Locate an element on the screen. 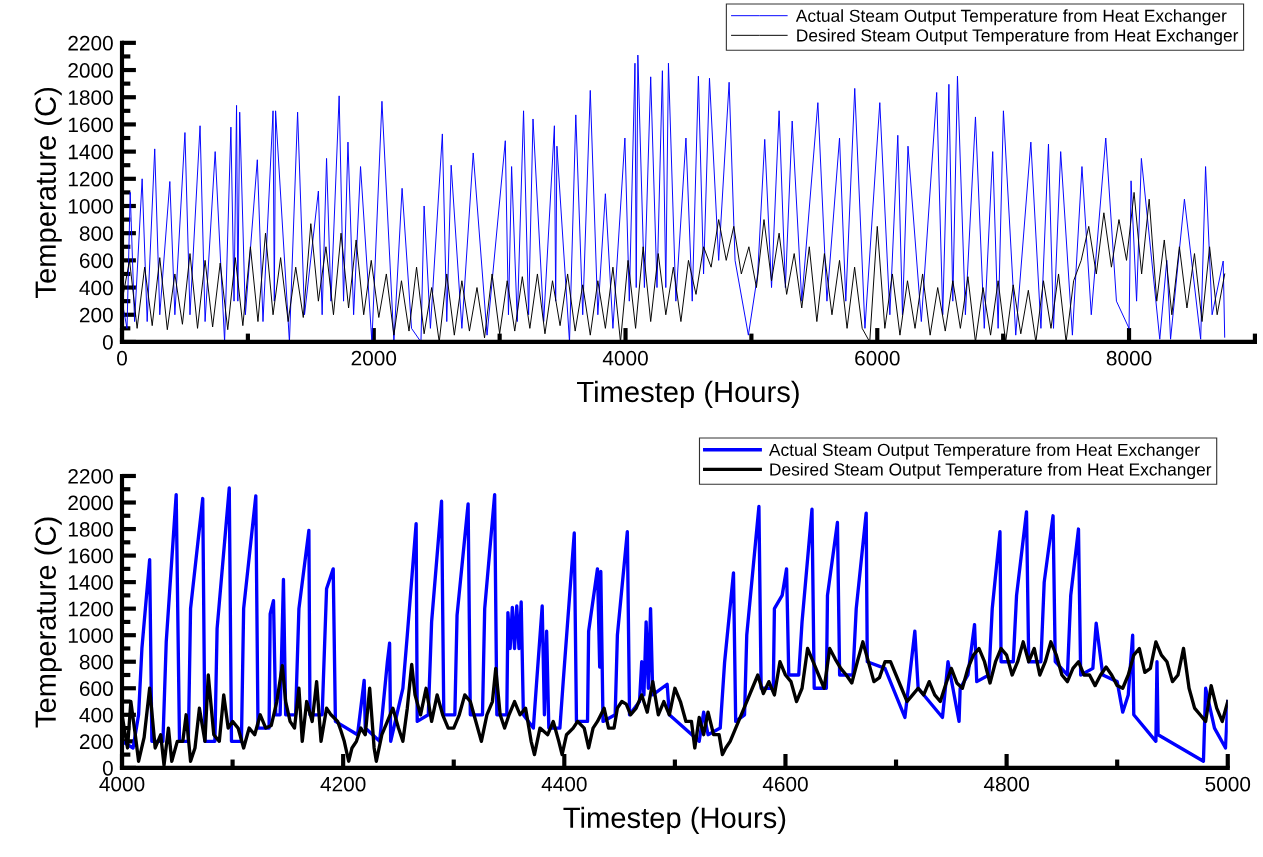 Image resolution: width=1263 pixels, height=857 pixels. x-tick-label: 0 is located at coordinates (122, 358).